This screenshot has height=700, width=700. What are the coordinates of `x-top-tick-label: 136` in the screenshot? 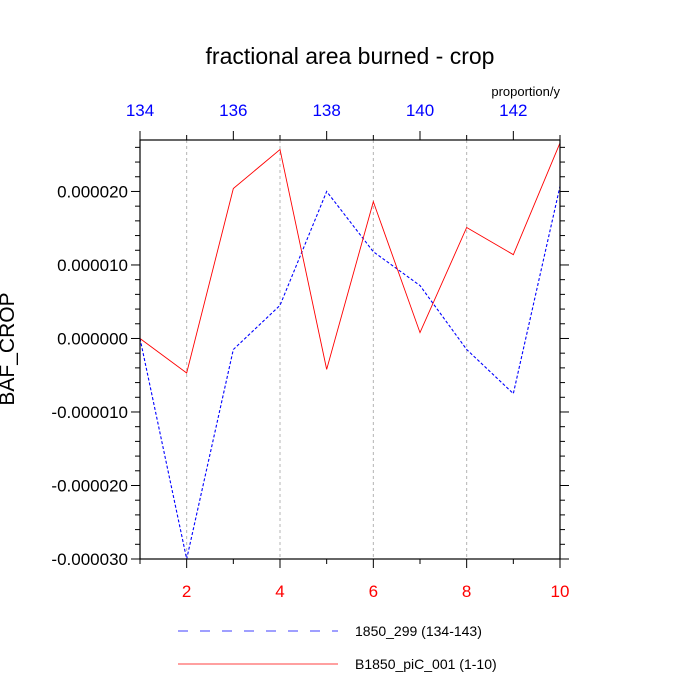 It's located at (233, 110).